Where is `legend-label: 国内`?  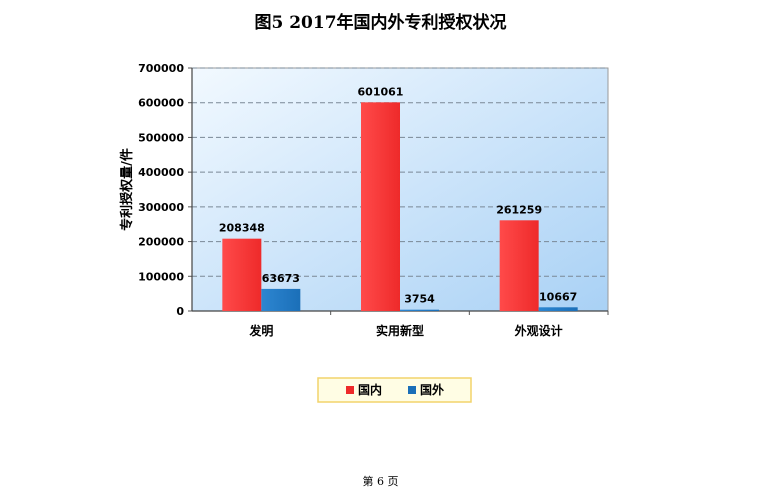
legend-label: 国内 is located at coordinates (370, 389).